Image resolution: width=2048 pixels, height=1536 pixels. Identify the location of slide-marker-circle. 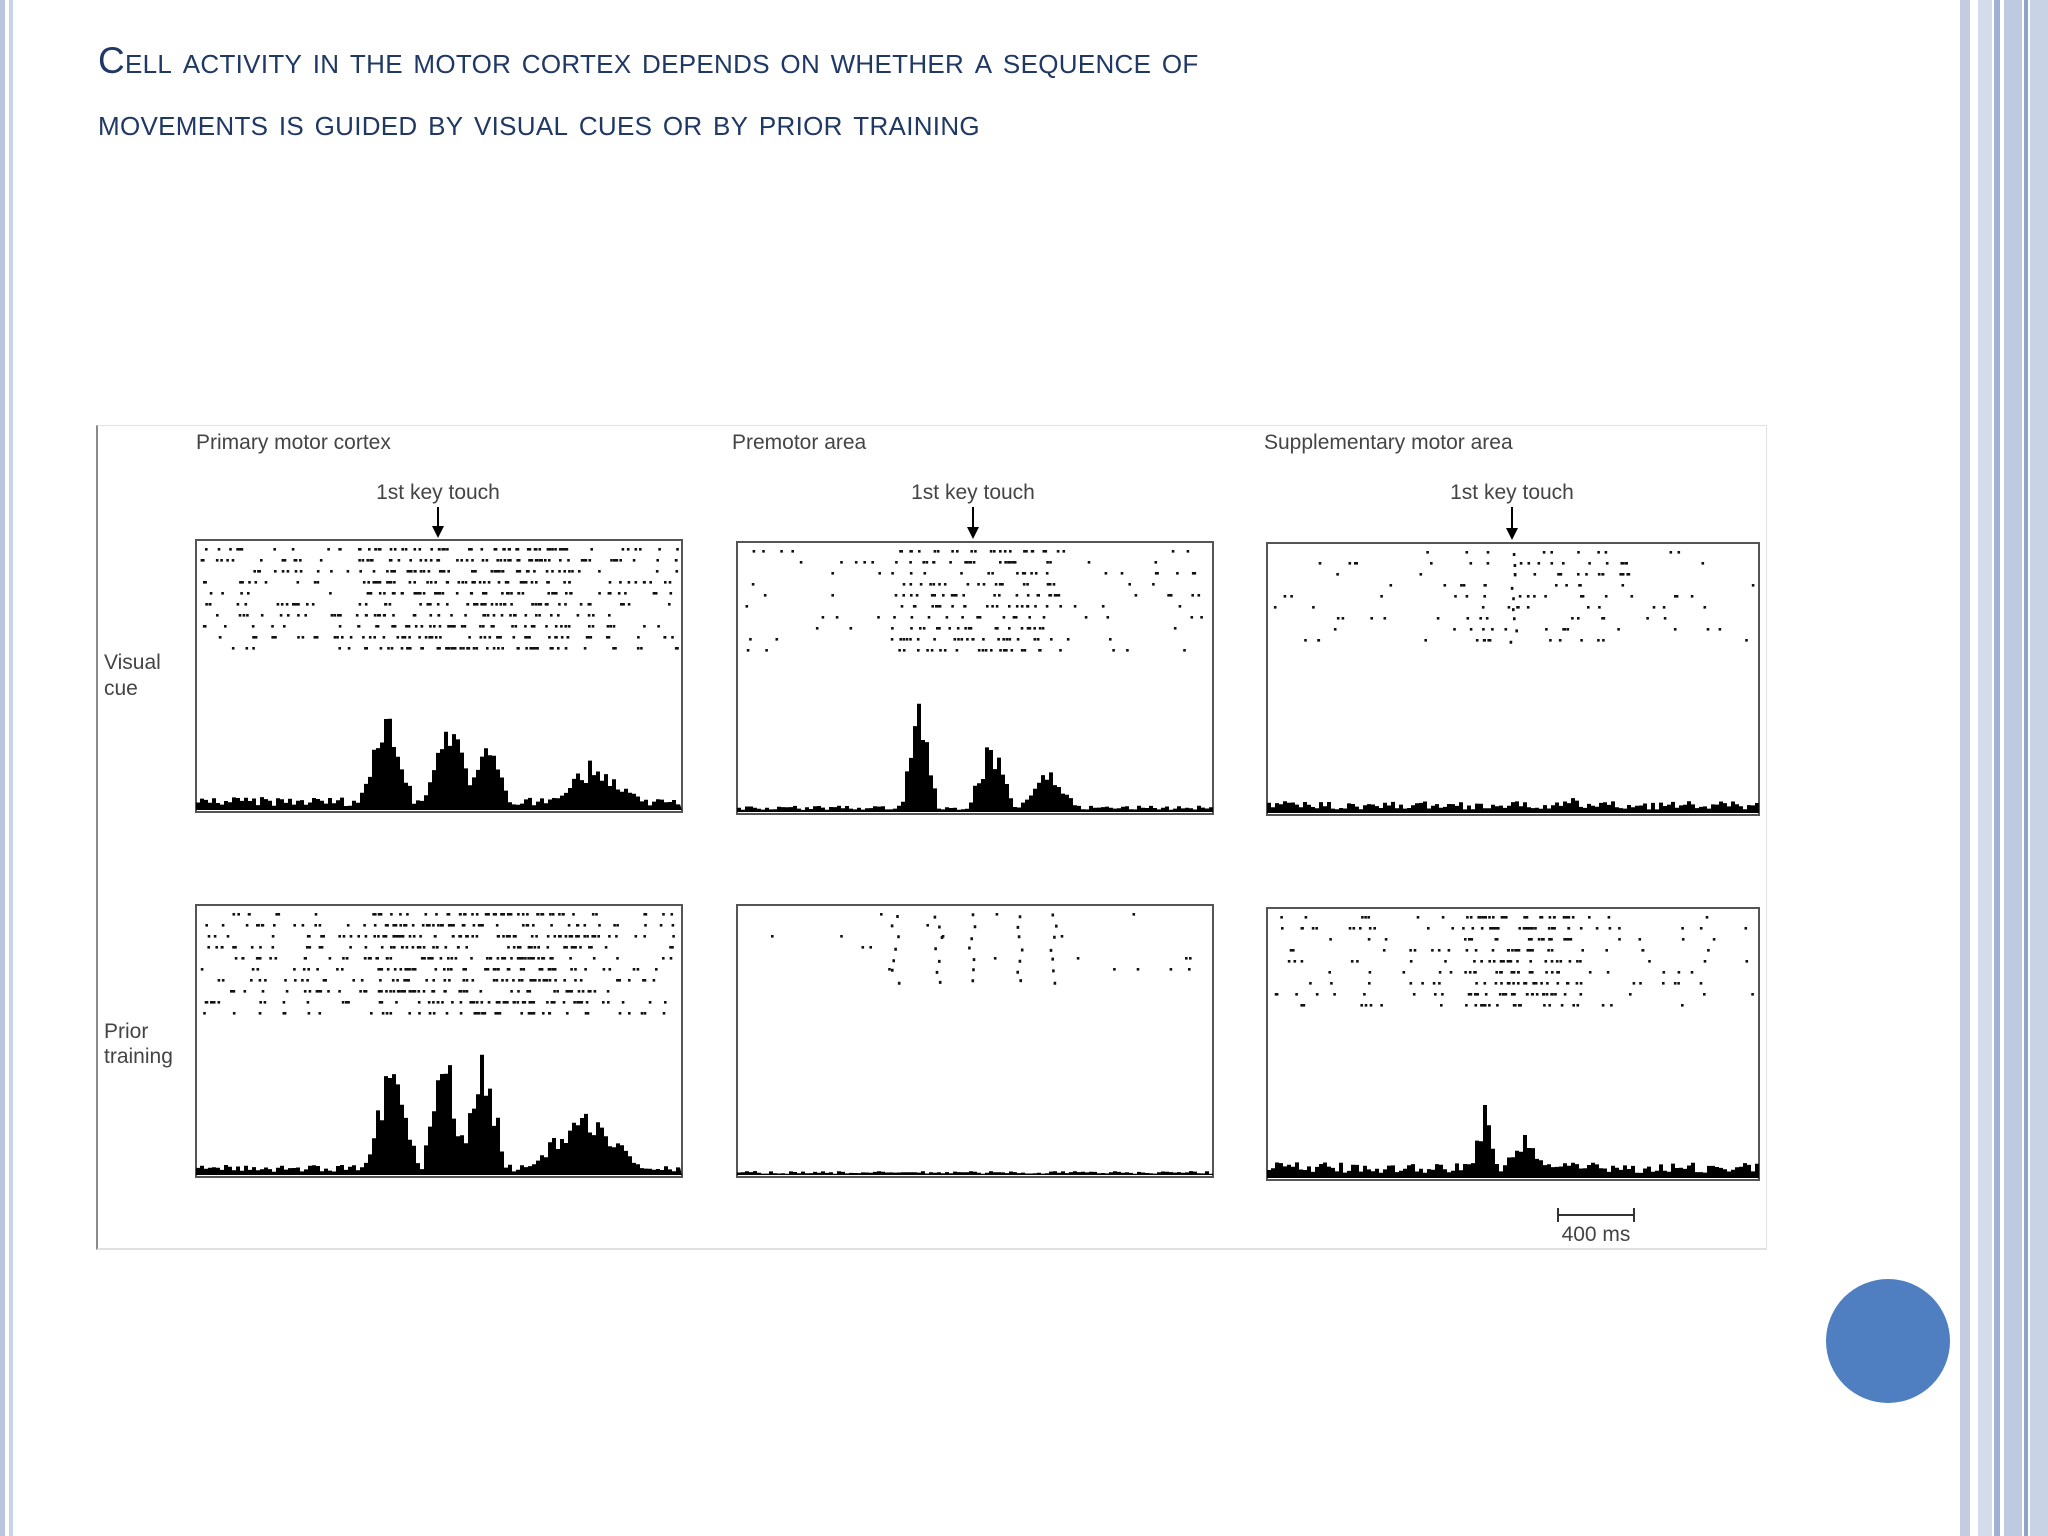
(1888, 1341).